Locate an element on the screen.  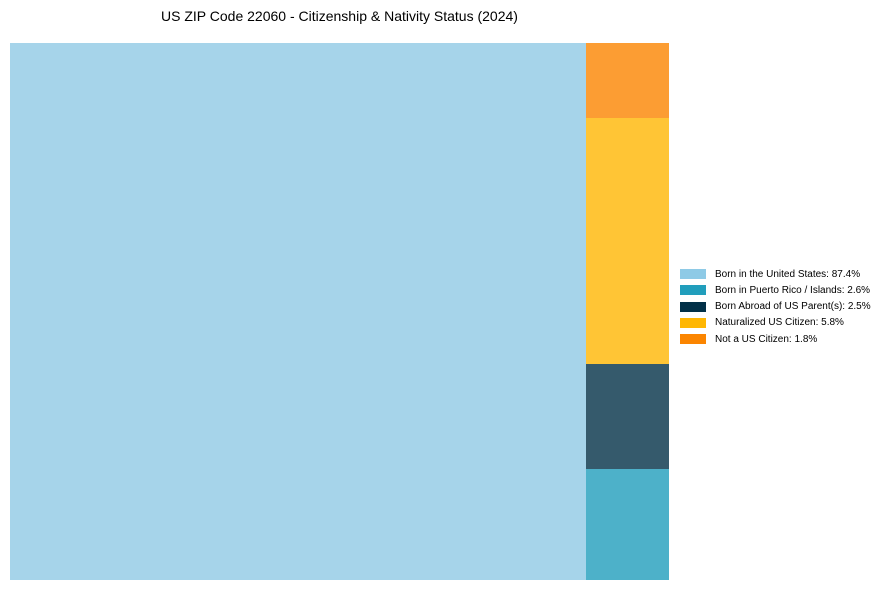
legend-label: Not a US Citizen: 1.8% is located at coordinates (766, 339).